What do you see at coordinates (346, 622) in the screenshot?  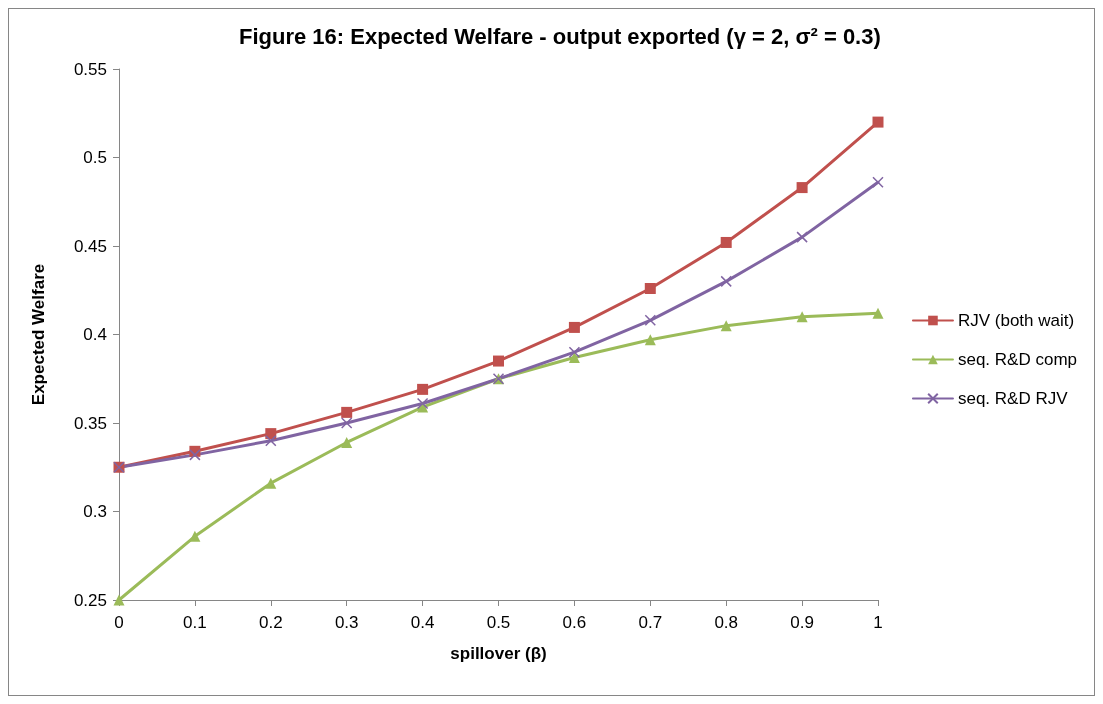 I see `x-tick-label: 0.3` at bounding box center [346, 622].